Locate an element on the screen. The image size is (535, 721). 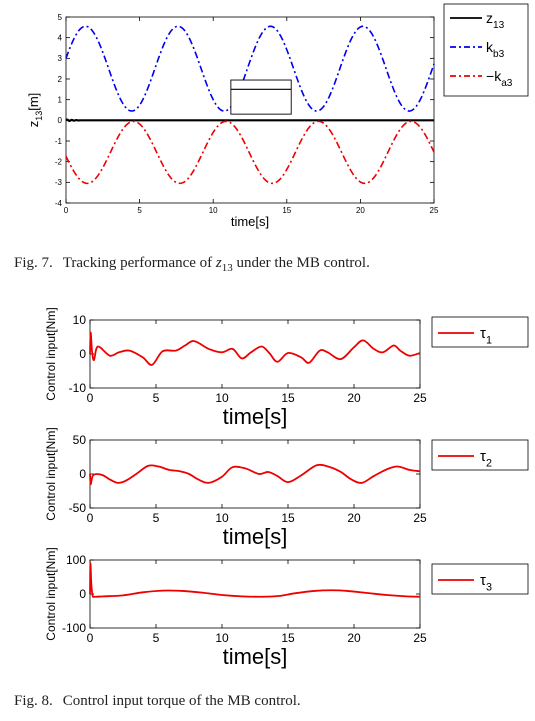
fig8-caption-text: Control input torque of the MB control. is located at coordinates (181, 701).